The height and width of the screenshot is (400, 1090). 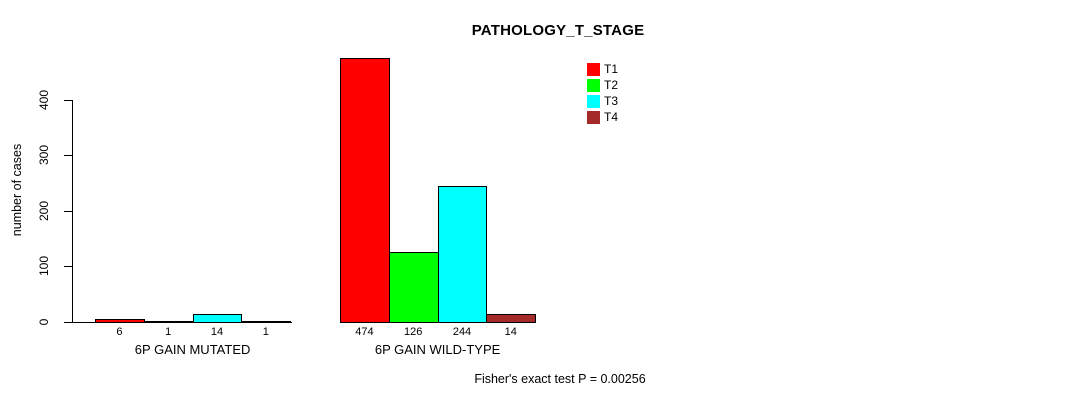 What do you see at coordinates (437, 349) in the screenshot?
I see `category-label: 6P GAIN WILD-TYPE` at bounding box center [437, 349].